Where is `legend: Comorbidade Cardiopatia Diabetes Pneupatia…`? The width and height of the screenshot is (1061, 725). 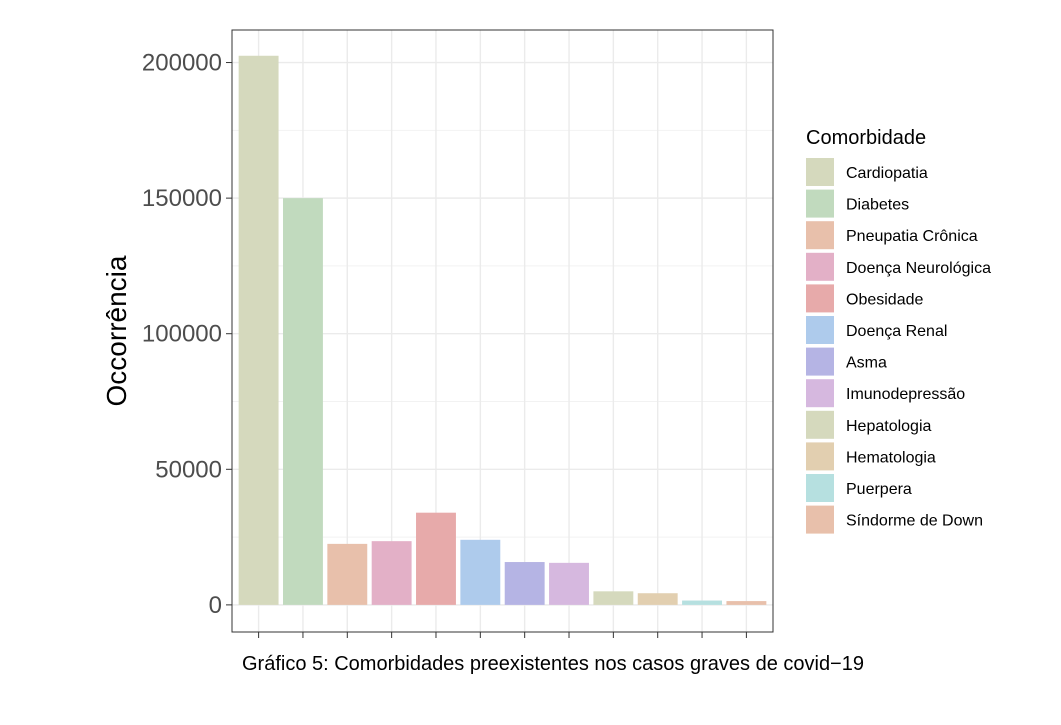 legend: Comorbidade Cardiopatia Diabetes Pneupatia… is located at coordinates (898, 330).